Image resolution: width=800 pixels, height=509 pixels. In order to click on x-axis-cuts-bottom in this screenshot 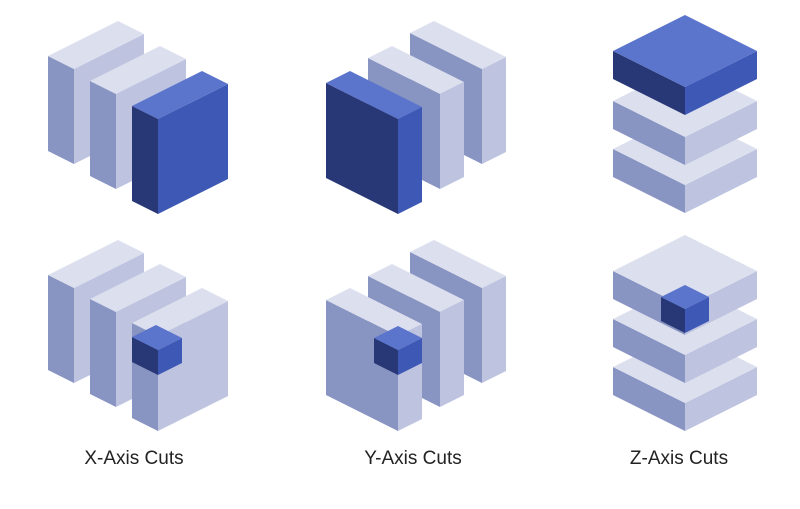, I will do `click(138, 335)`.